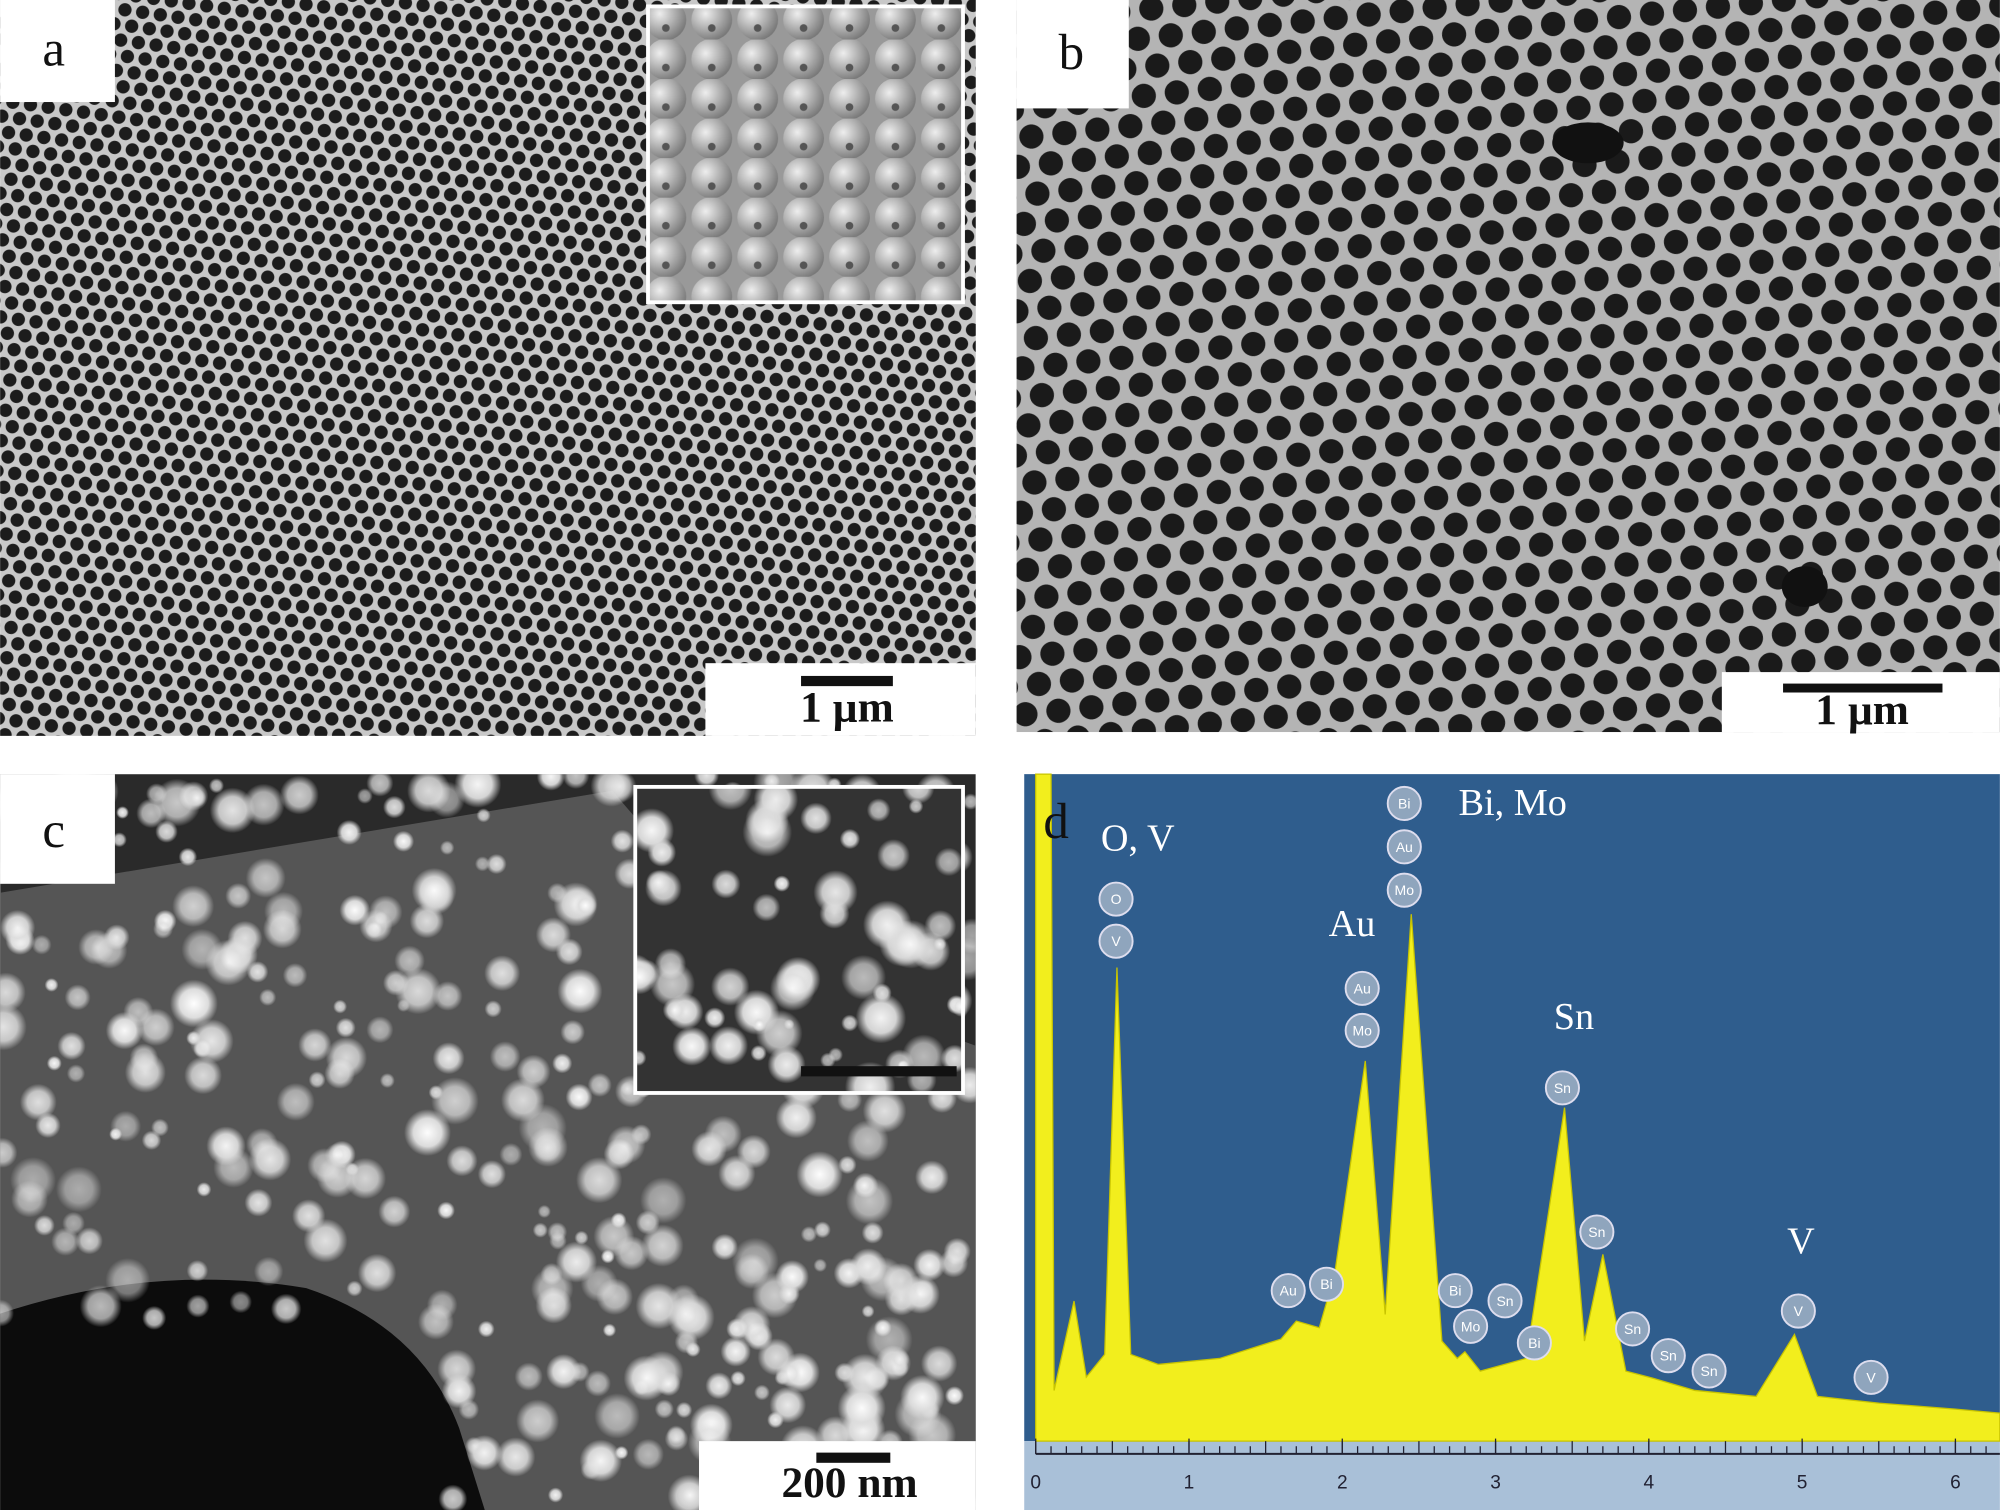  I want to click on element-badge-label: Sn, so click(1709, 1371).